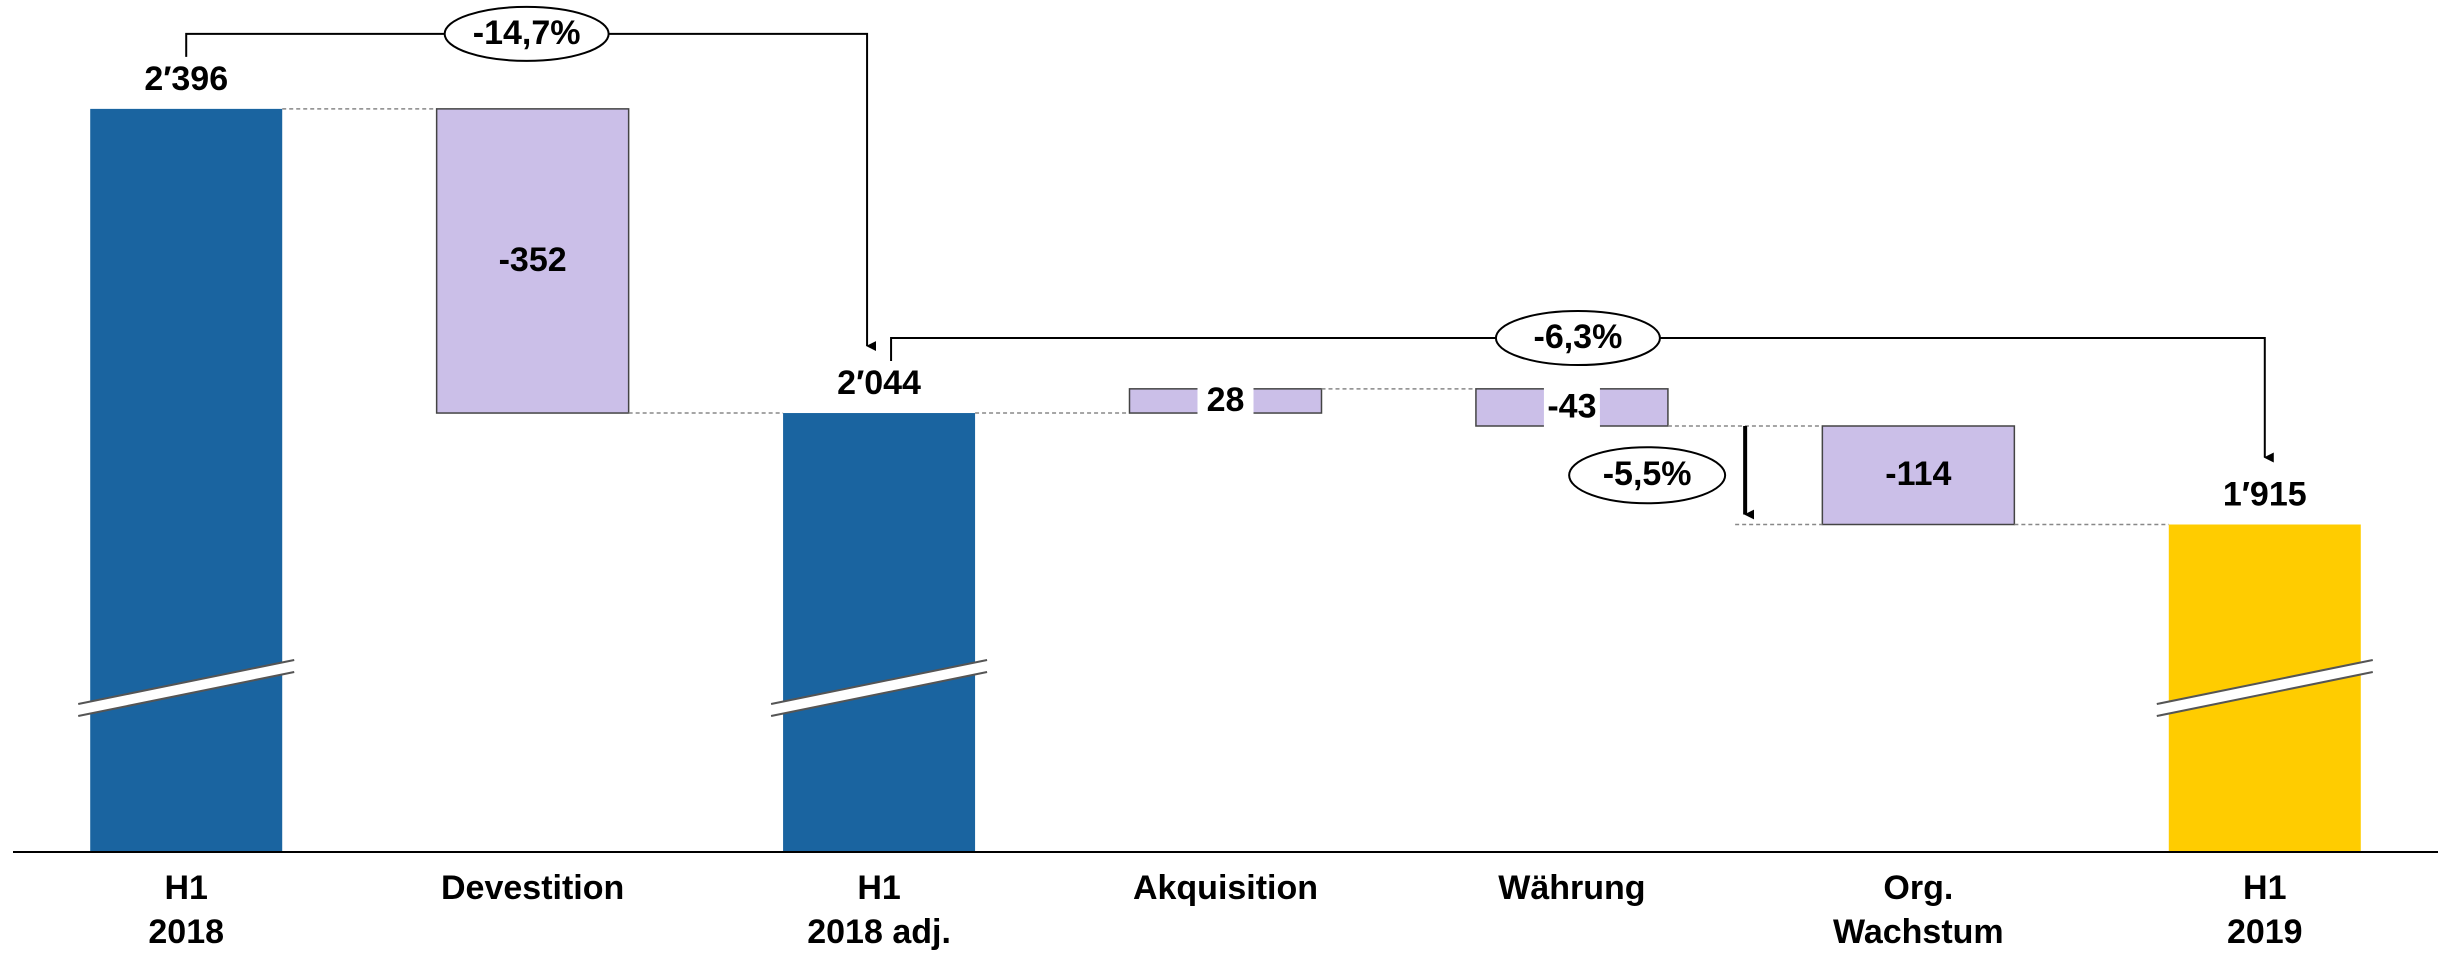 The image size is (2451, 953). I want to click on value-label: 2′044, so click(879, 383).